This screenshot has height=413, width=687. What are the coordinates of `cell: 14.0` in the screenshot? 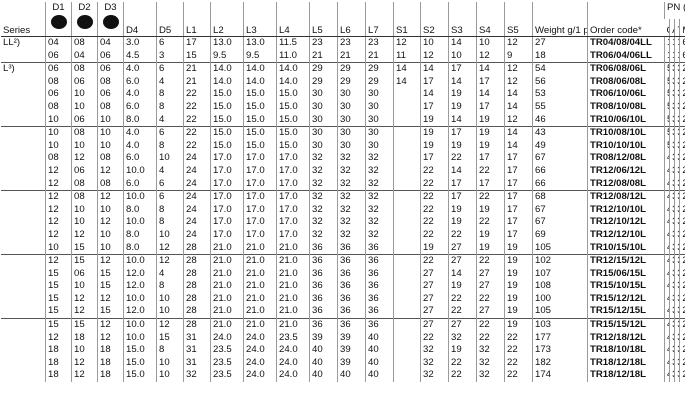 It's located at (260, 69).